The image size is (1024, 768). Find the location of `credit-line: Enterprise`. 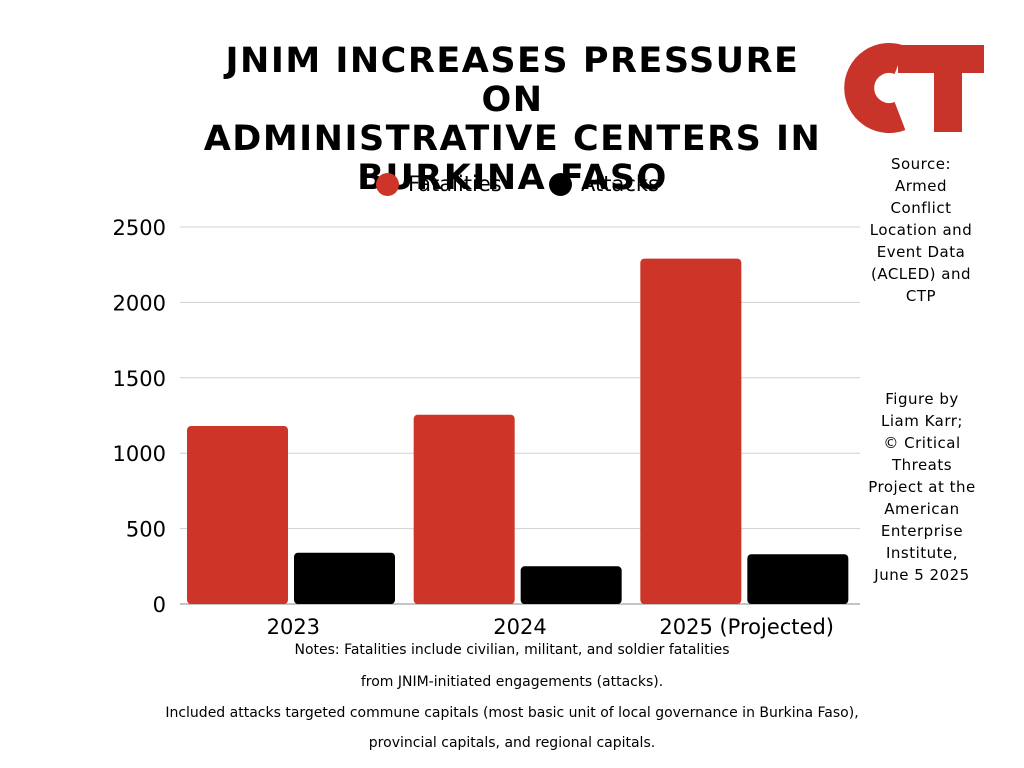

credit-line: Enterprise is located at coordinates (922, 531).